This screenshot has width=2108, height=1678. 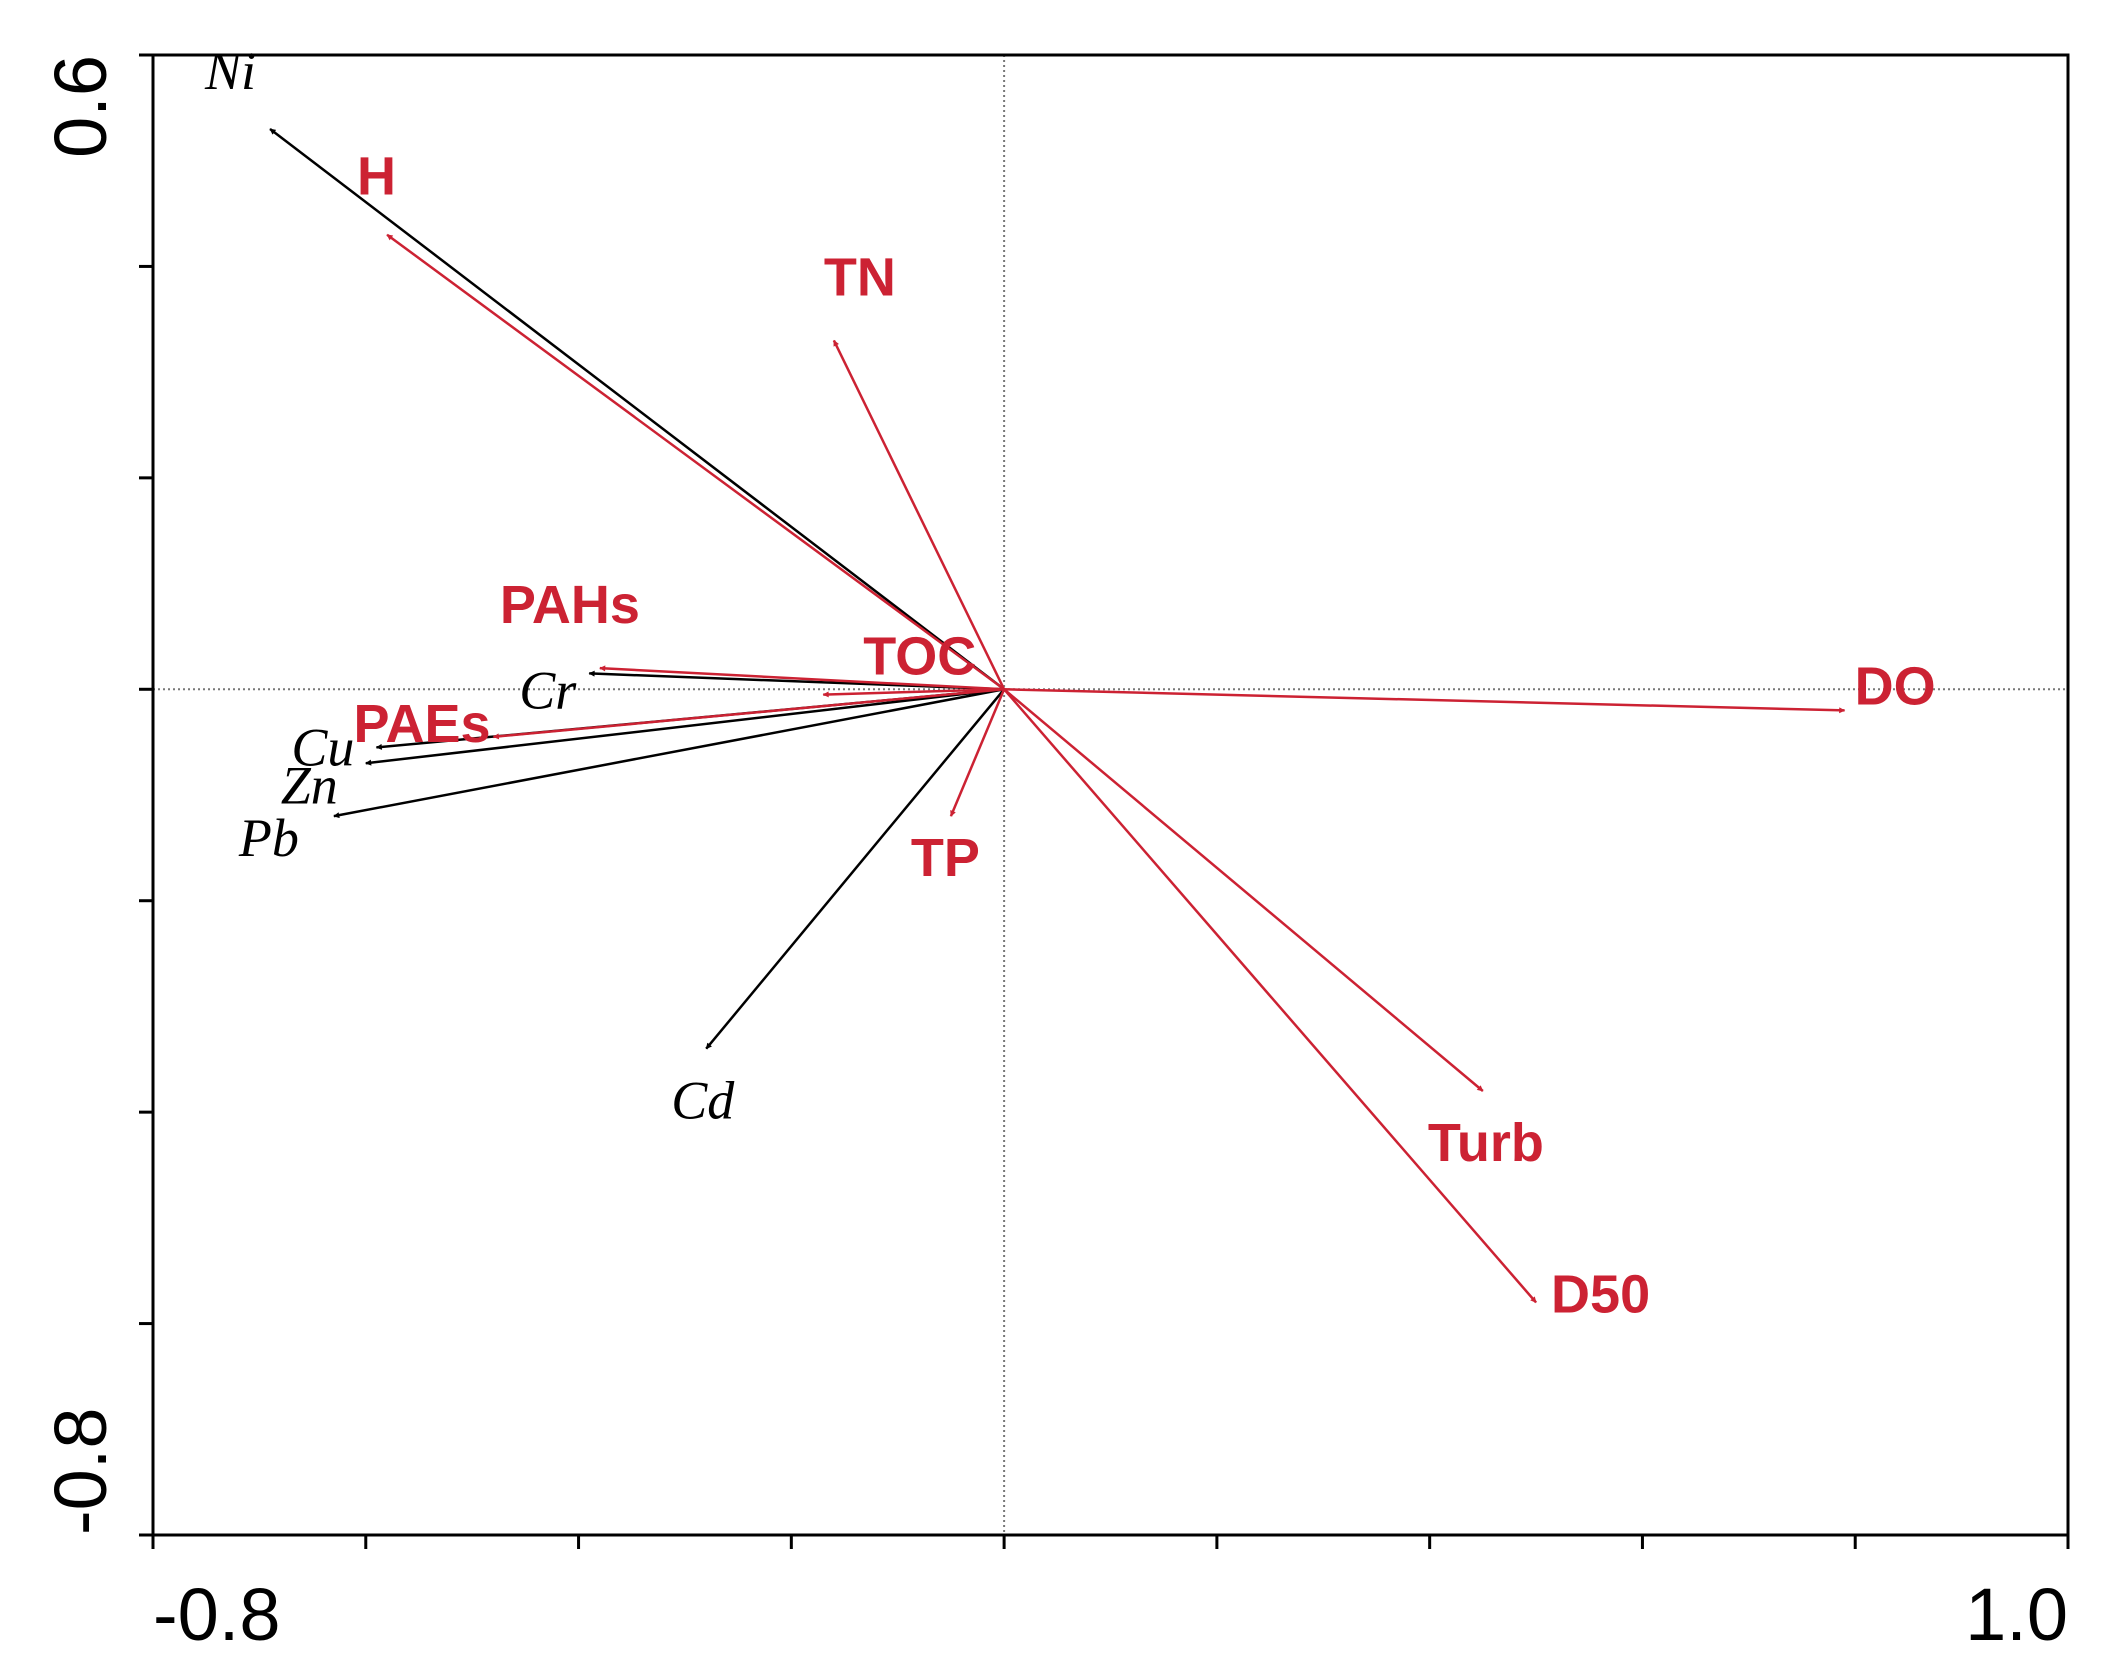 What do you see at coordinates (230, 71) in the screenshot?
I see `vector-label-ni: Ni` at bounding box center [230, 71].